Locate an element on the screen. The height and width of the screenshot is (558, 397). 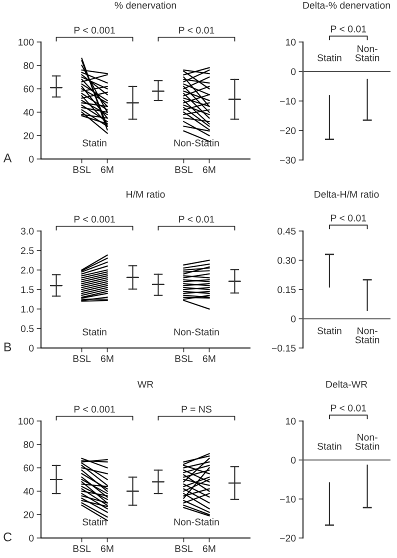
text: B is located at coordinates (8, 347).